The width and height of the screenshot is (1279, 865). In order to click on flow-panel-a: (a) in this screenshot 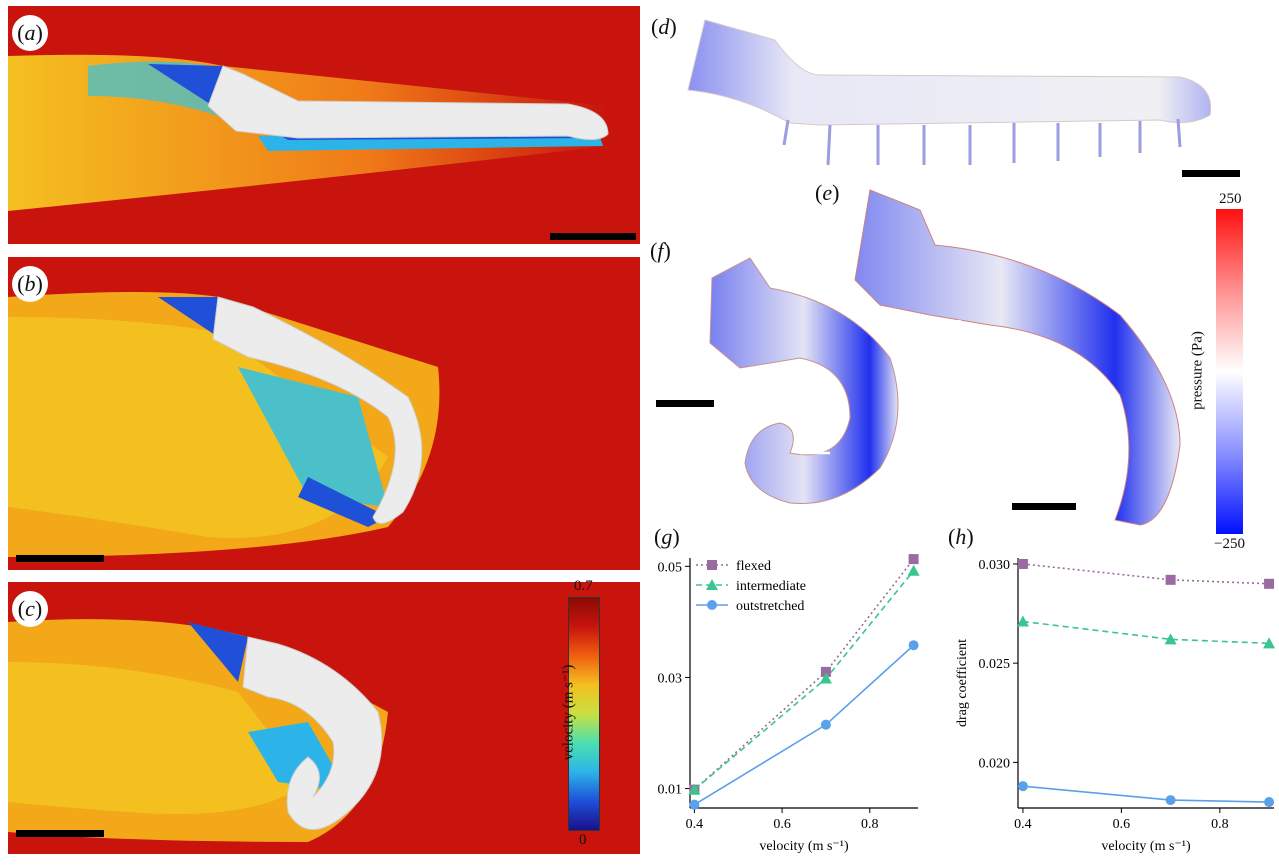, I will do `click(324, 125)`.